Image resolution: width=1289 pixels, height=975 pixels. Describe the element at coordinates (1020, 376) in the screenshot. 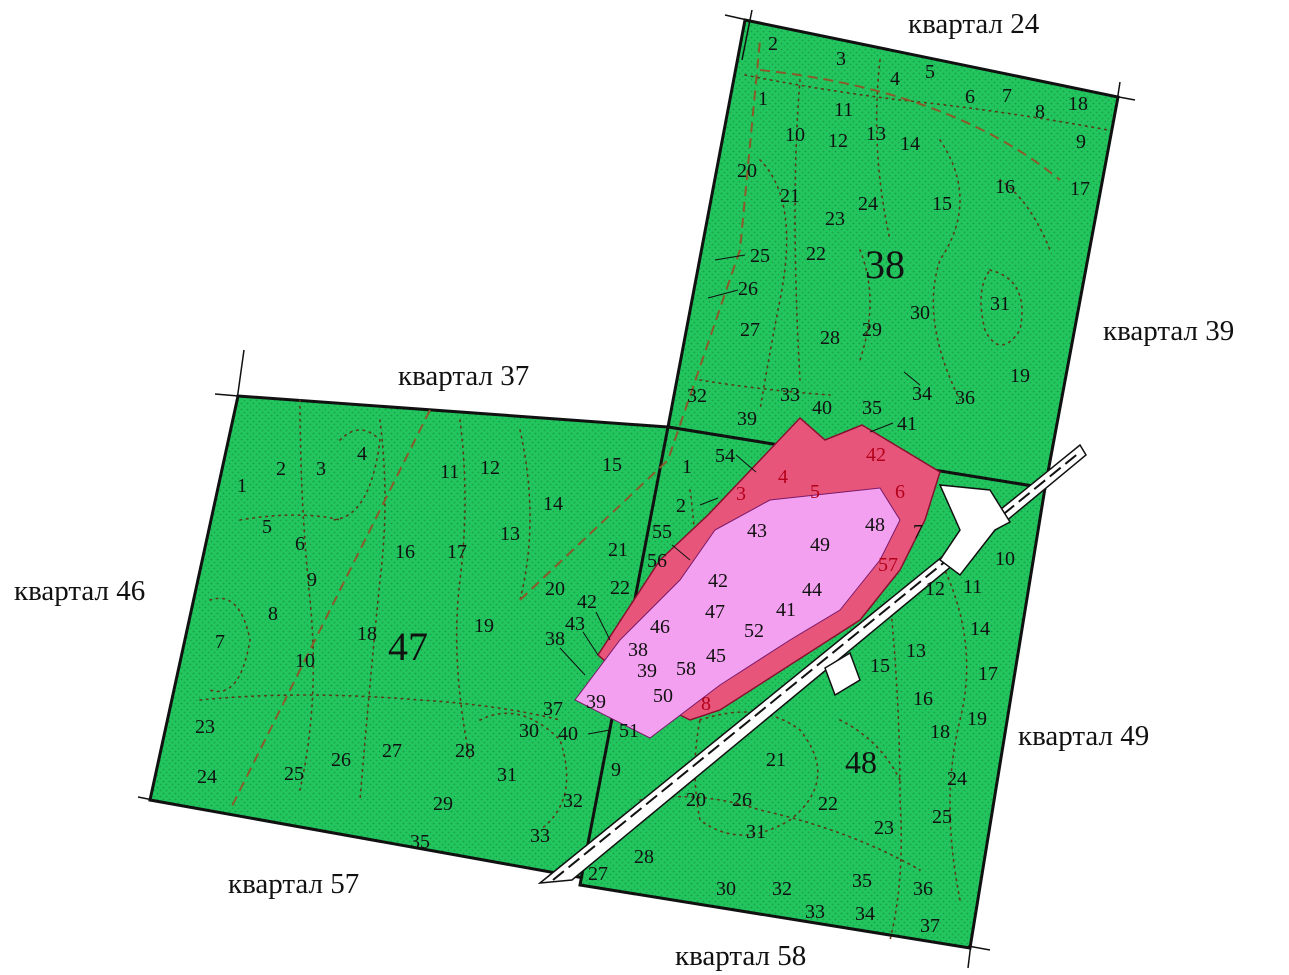

I see `plot-label: 19` at that location.